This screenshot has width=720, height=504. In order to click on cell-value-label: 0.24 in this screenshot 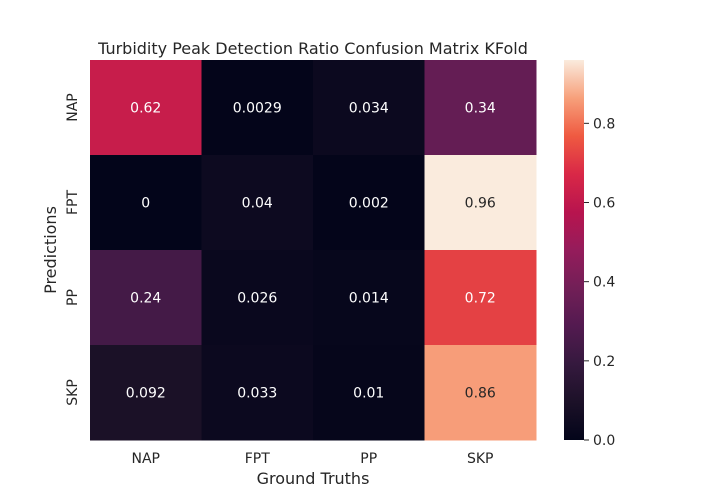, I will do `click(145, 299)`.